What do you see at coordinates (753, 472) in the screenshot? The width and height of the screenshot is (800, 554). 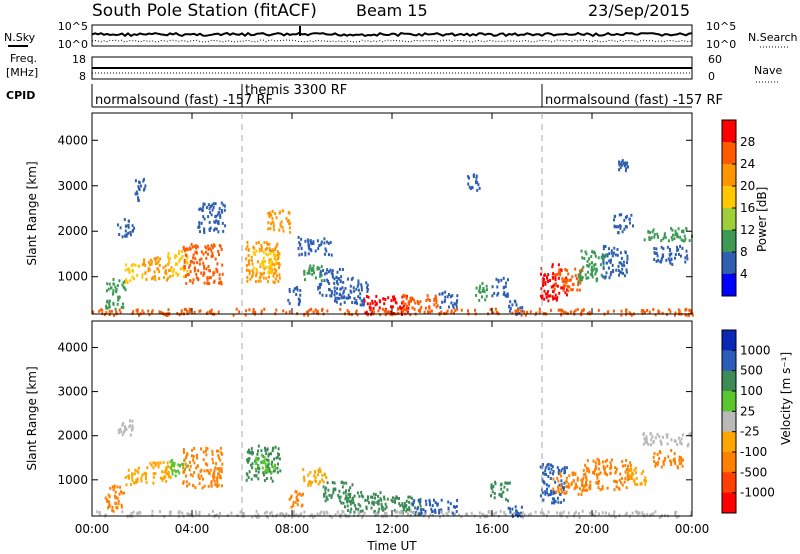 I see `colorbar-tick-label: -500` at bounding box center [753, 472].